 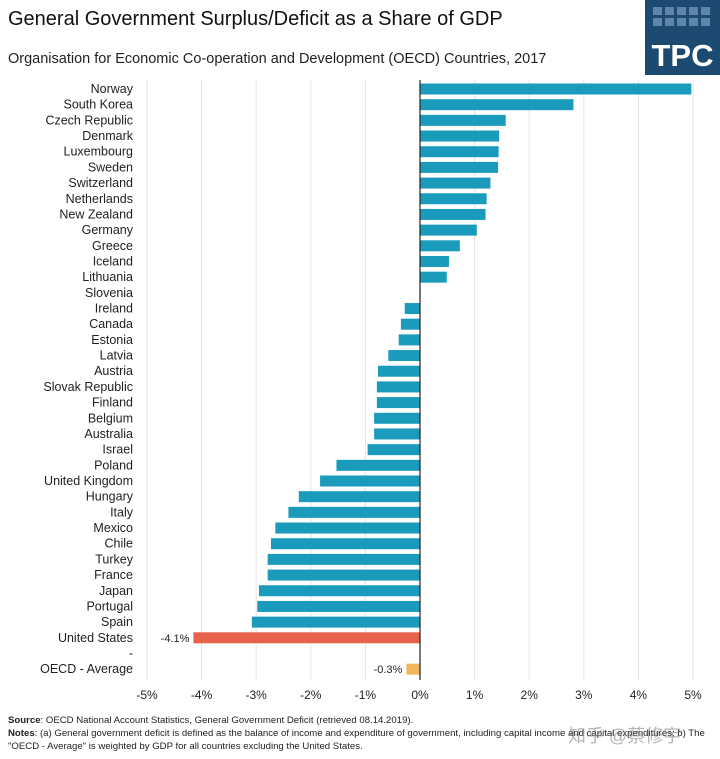 What do you see at coordinates (112, 340) in the screenshot?
I see `category-label: Estonia` at bounding box center [112, 340].